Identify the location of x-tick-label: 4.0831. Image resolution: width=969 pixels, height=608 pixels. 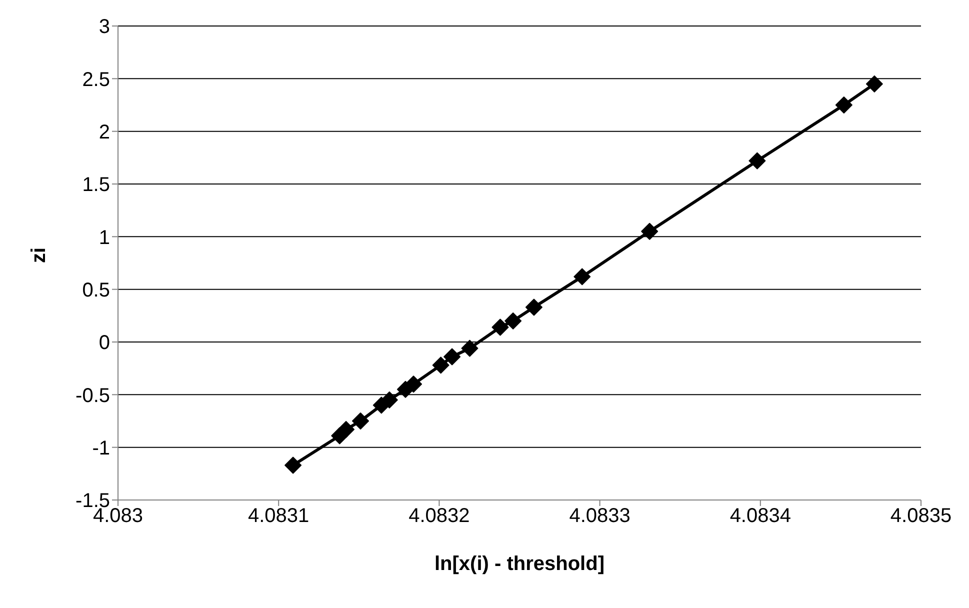
(279, 516).